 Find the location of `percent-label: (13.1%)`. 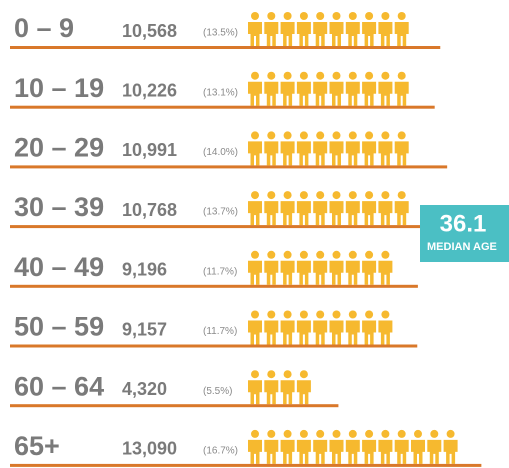

percent-label: (13.1%) is located at coordinates (220, 92).